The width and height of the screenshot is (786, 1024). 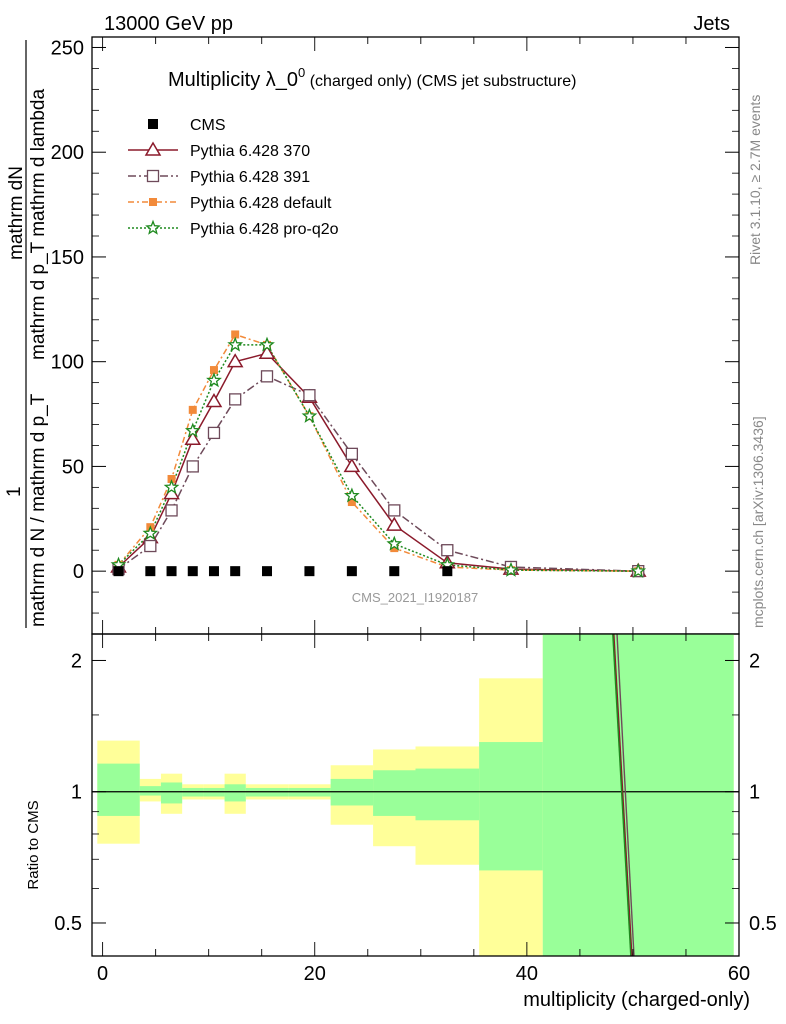 I want to click on legend-label: CMS, so click(x=208, y=125).